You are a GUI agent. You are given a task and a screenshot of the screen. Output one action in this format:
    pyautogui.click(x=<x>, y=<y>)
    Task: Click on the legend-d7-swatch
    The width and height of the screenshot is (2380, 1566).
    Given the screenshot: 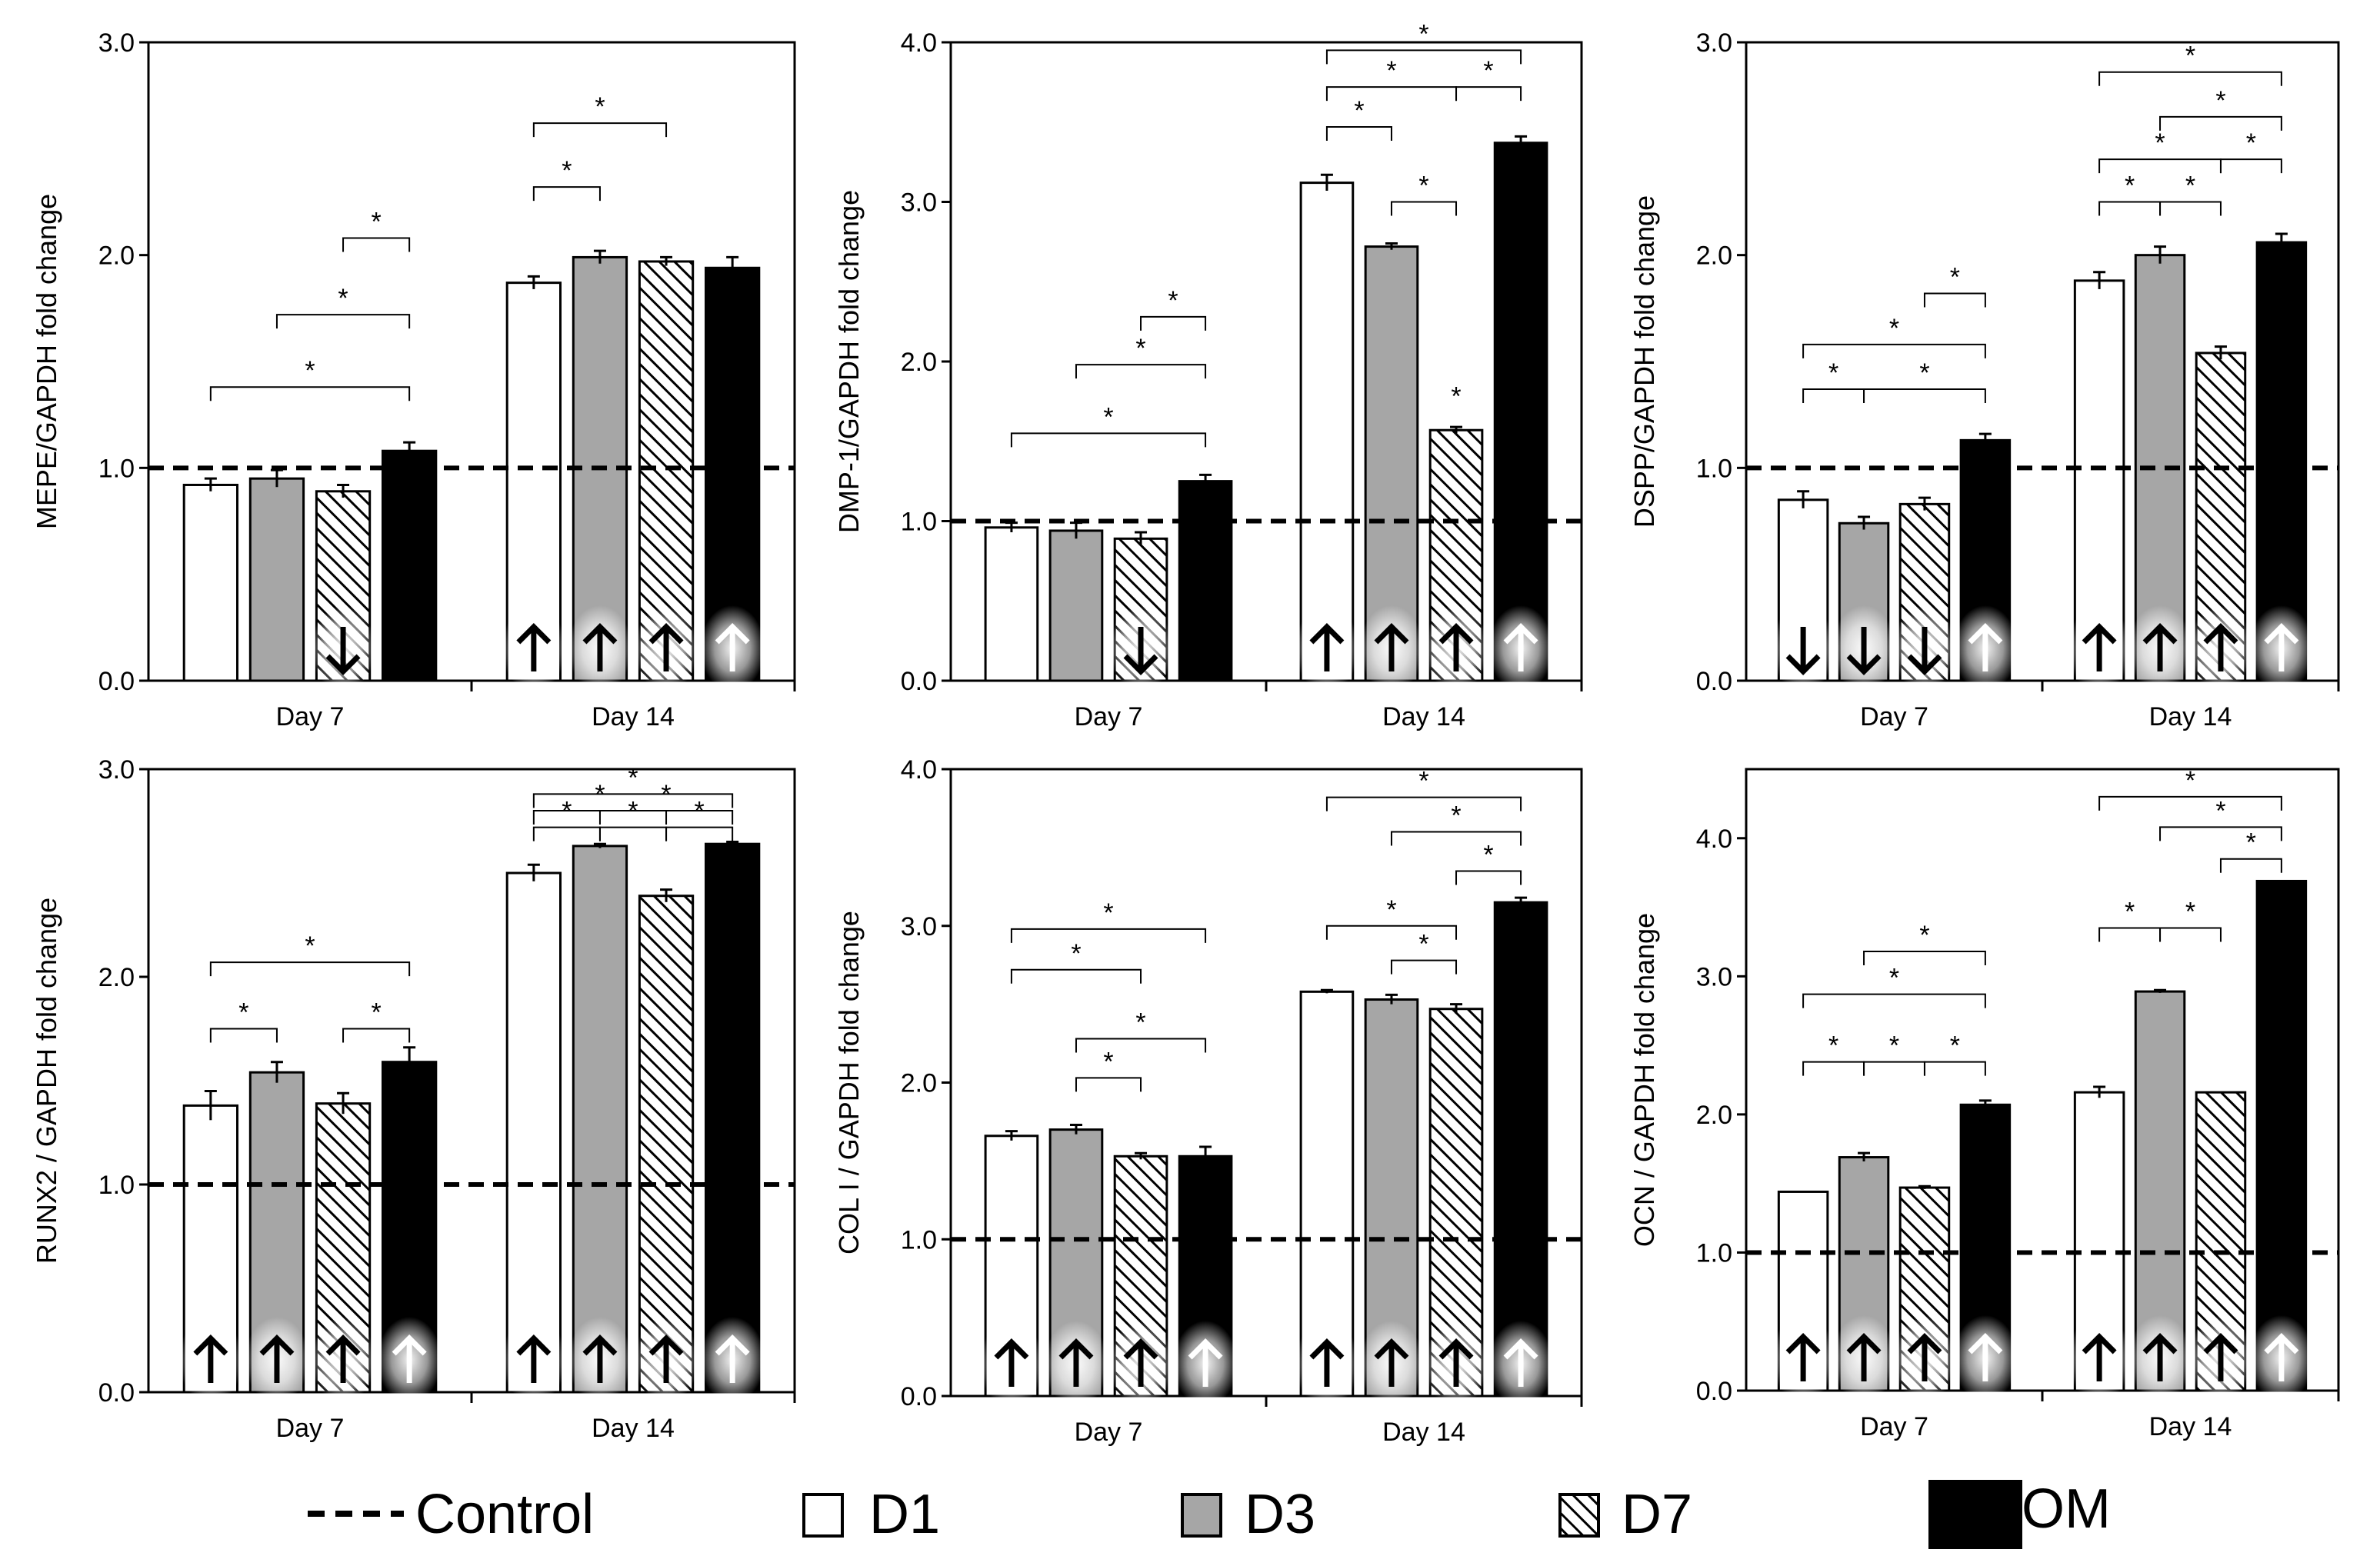 What is the action you would take?
    pyautogui.click(x=1579, y=1515)
    